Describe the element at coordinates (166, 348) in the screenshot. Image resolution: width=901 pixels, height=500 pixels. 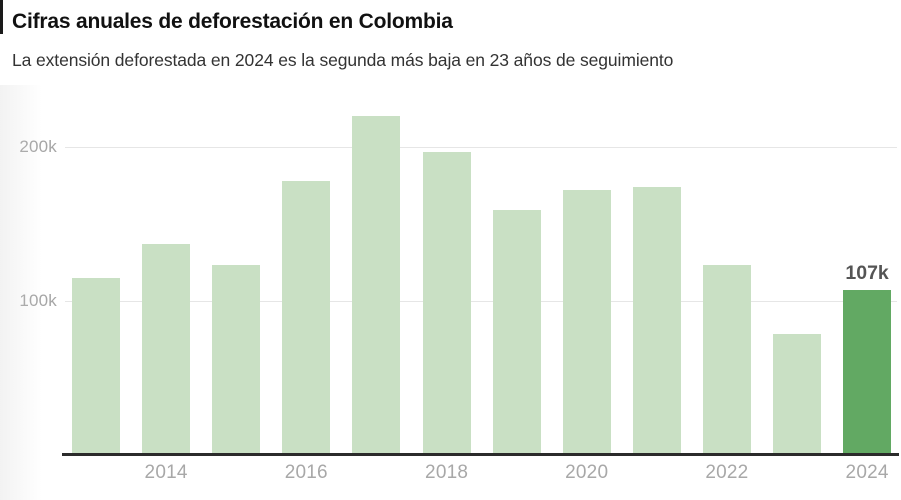
I see `bar-2014` at that location.